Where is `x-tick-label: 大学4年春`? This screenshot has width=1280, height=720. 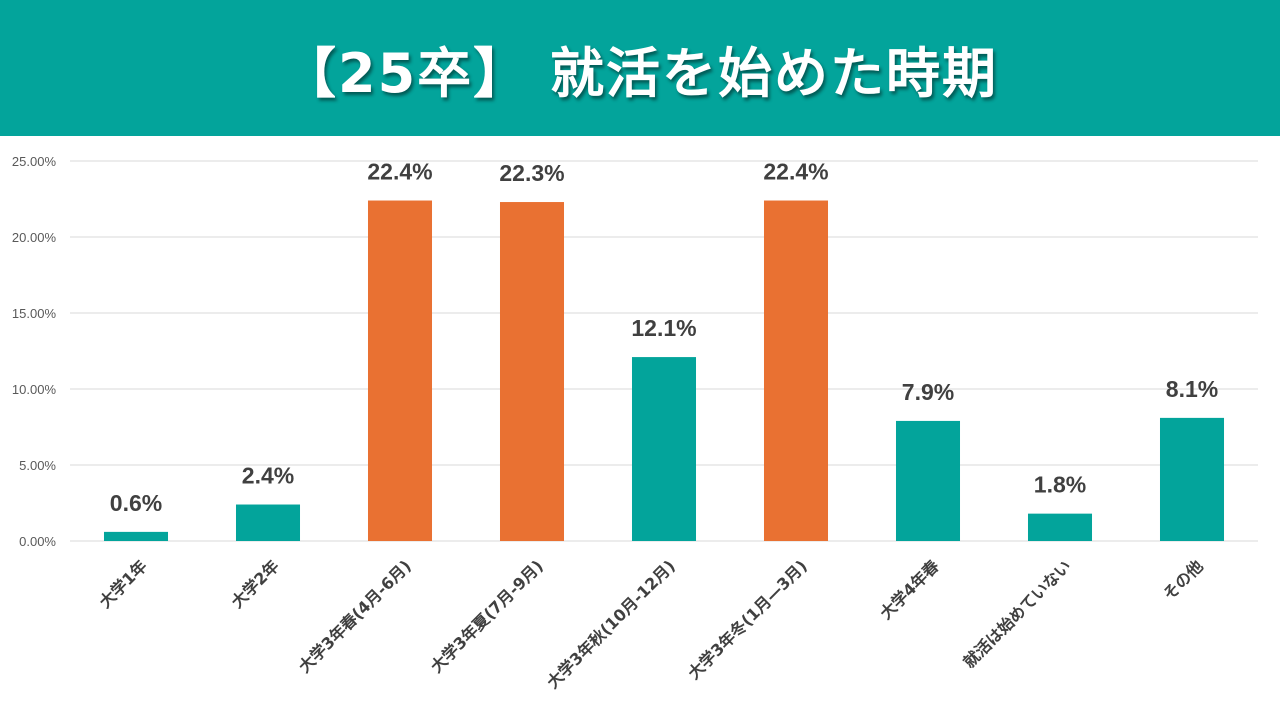
x-tick-label: 大学4年春 is located at coordinates (909, 589).